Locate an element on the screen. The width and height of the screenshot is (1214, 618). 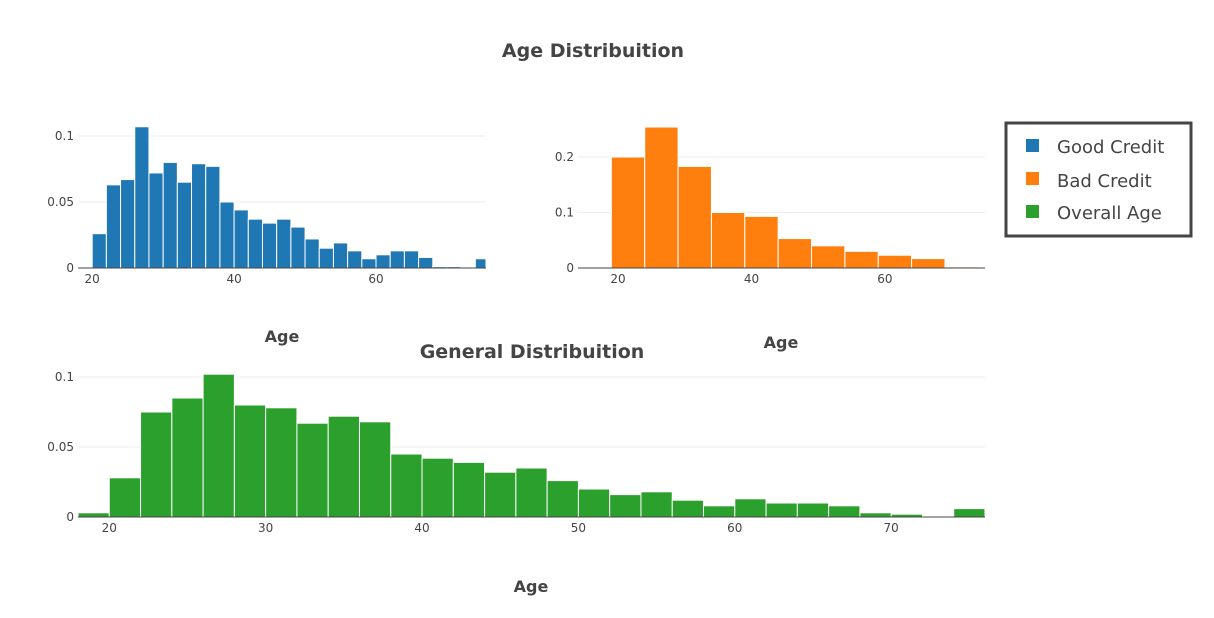
x-tick-label-overall-age: 30 is located at coordinates (265, 528).